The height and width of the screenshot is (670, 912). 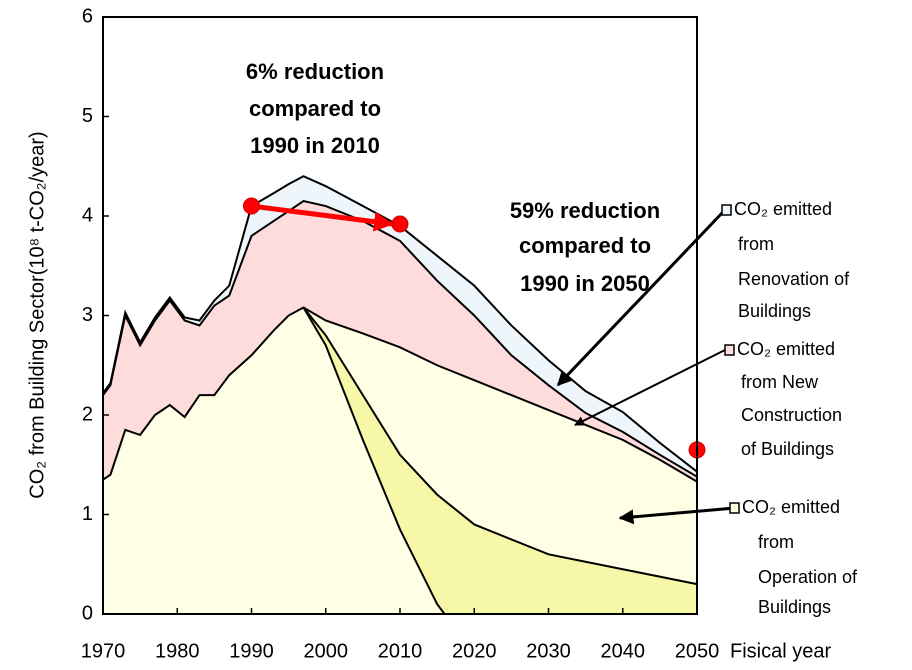 What do you see at coordinates (585, 210) in the screenshot?
I see `annotation: 59% reduction` at bounding box center [585, 210].